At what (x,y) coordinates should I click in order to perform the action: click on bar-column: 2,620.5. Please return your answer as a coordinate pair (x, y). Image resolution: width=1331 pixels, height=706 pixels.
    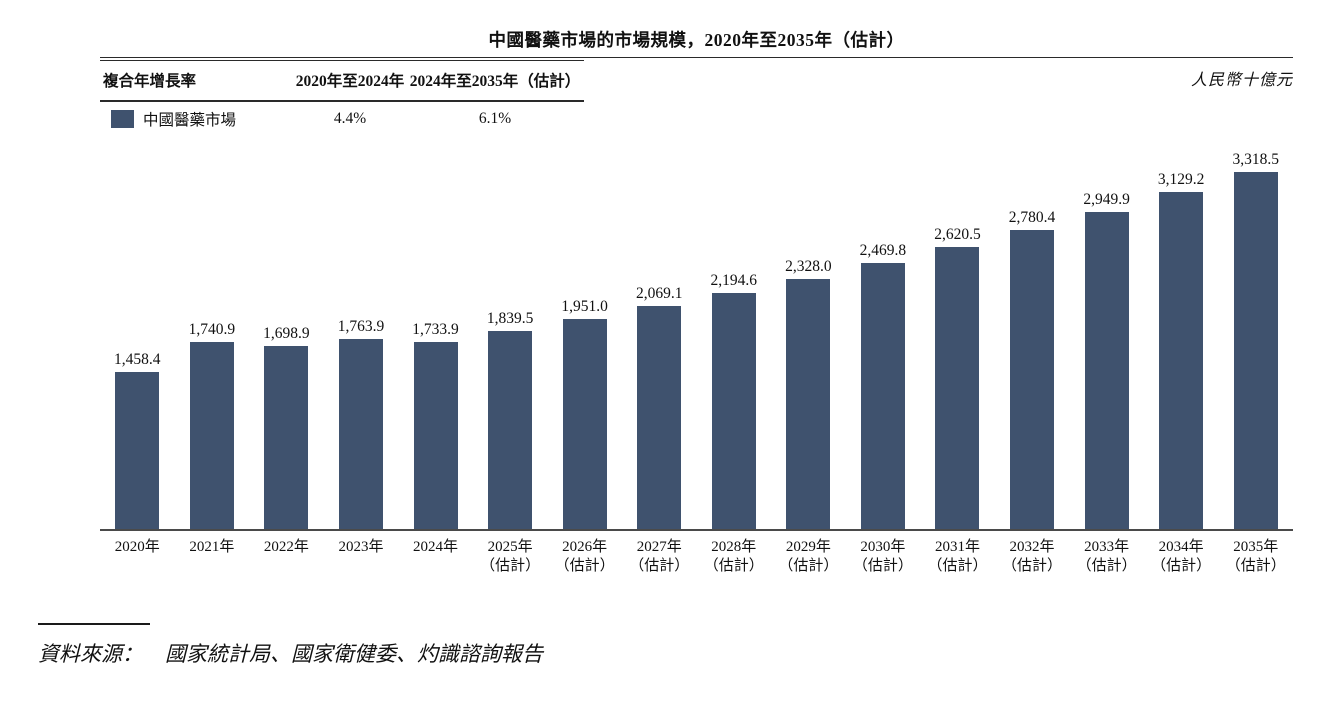
    Looking at the image, I should click on (957, 377).